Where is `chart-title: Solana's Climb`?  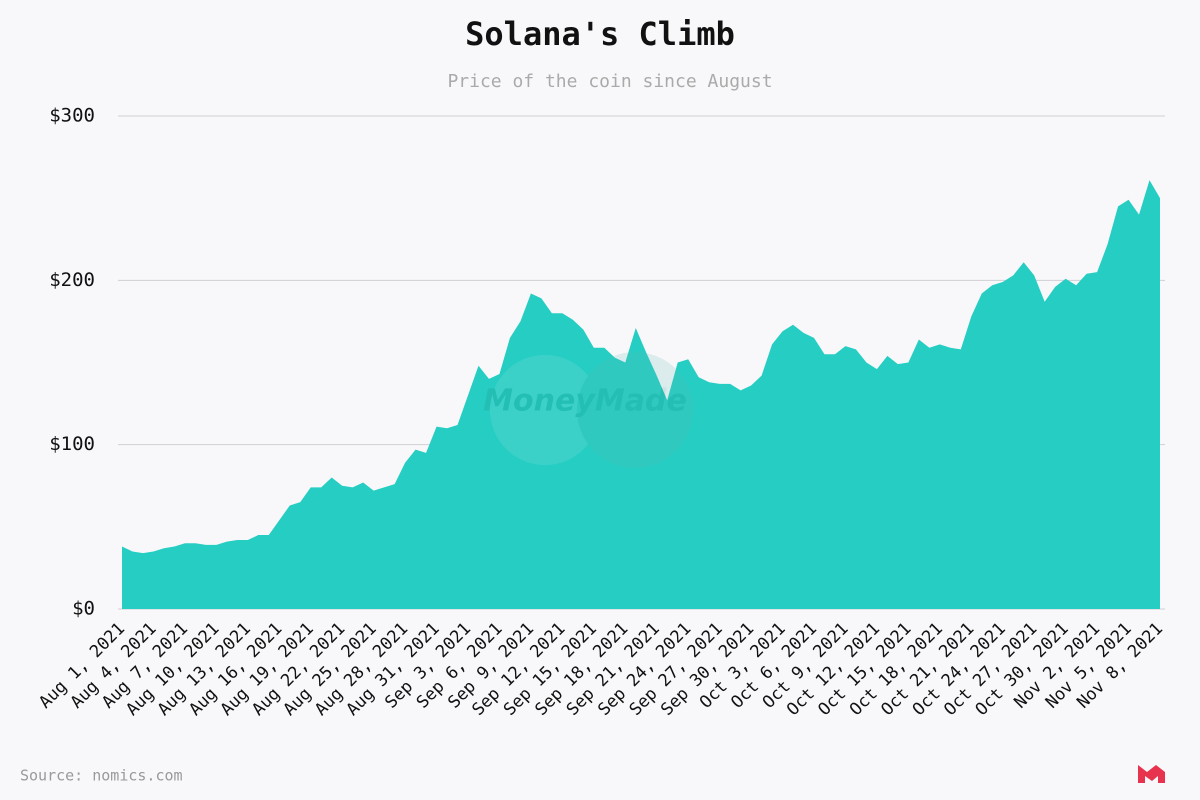
chart-title: Solana's Climb is located at coordinates (600, 34).